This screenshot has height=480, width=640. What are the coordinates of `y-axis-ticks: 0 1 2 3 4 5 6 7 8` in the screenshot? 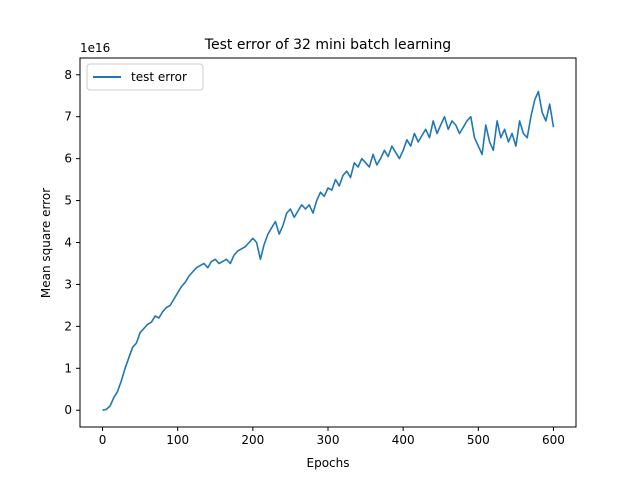 It's located at (72, 242).